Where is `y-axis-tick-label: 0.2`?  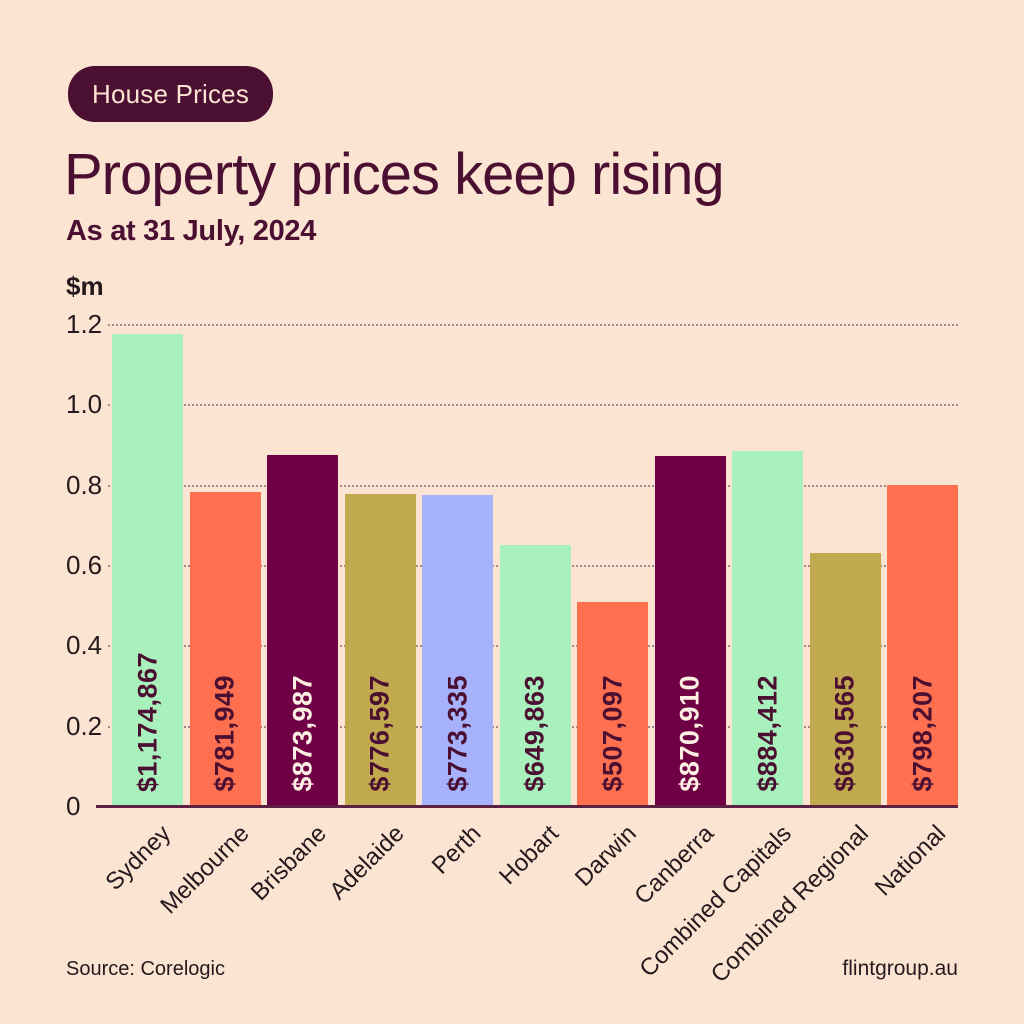 y-axis-tick-label: 0.2 is located at coordinates (84, 725).